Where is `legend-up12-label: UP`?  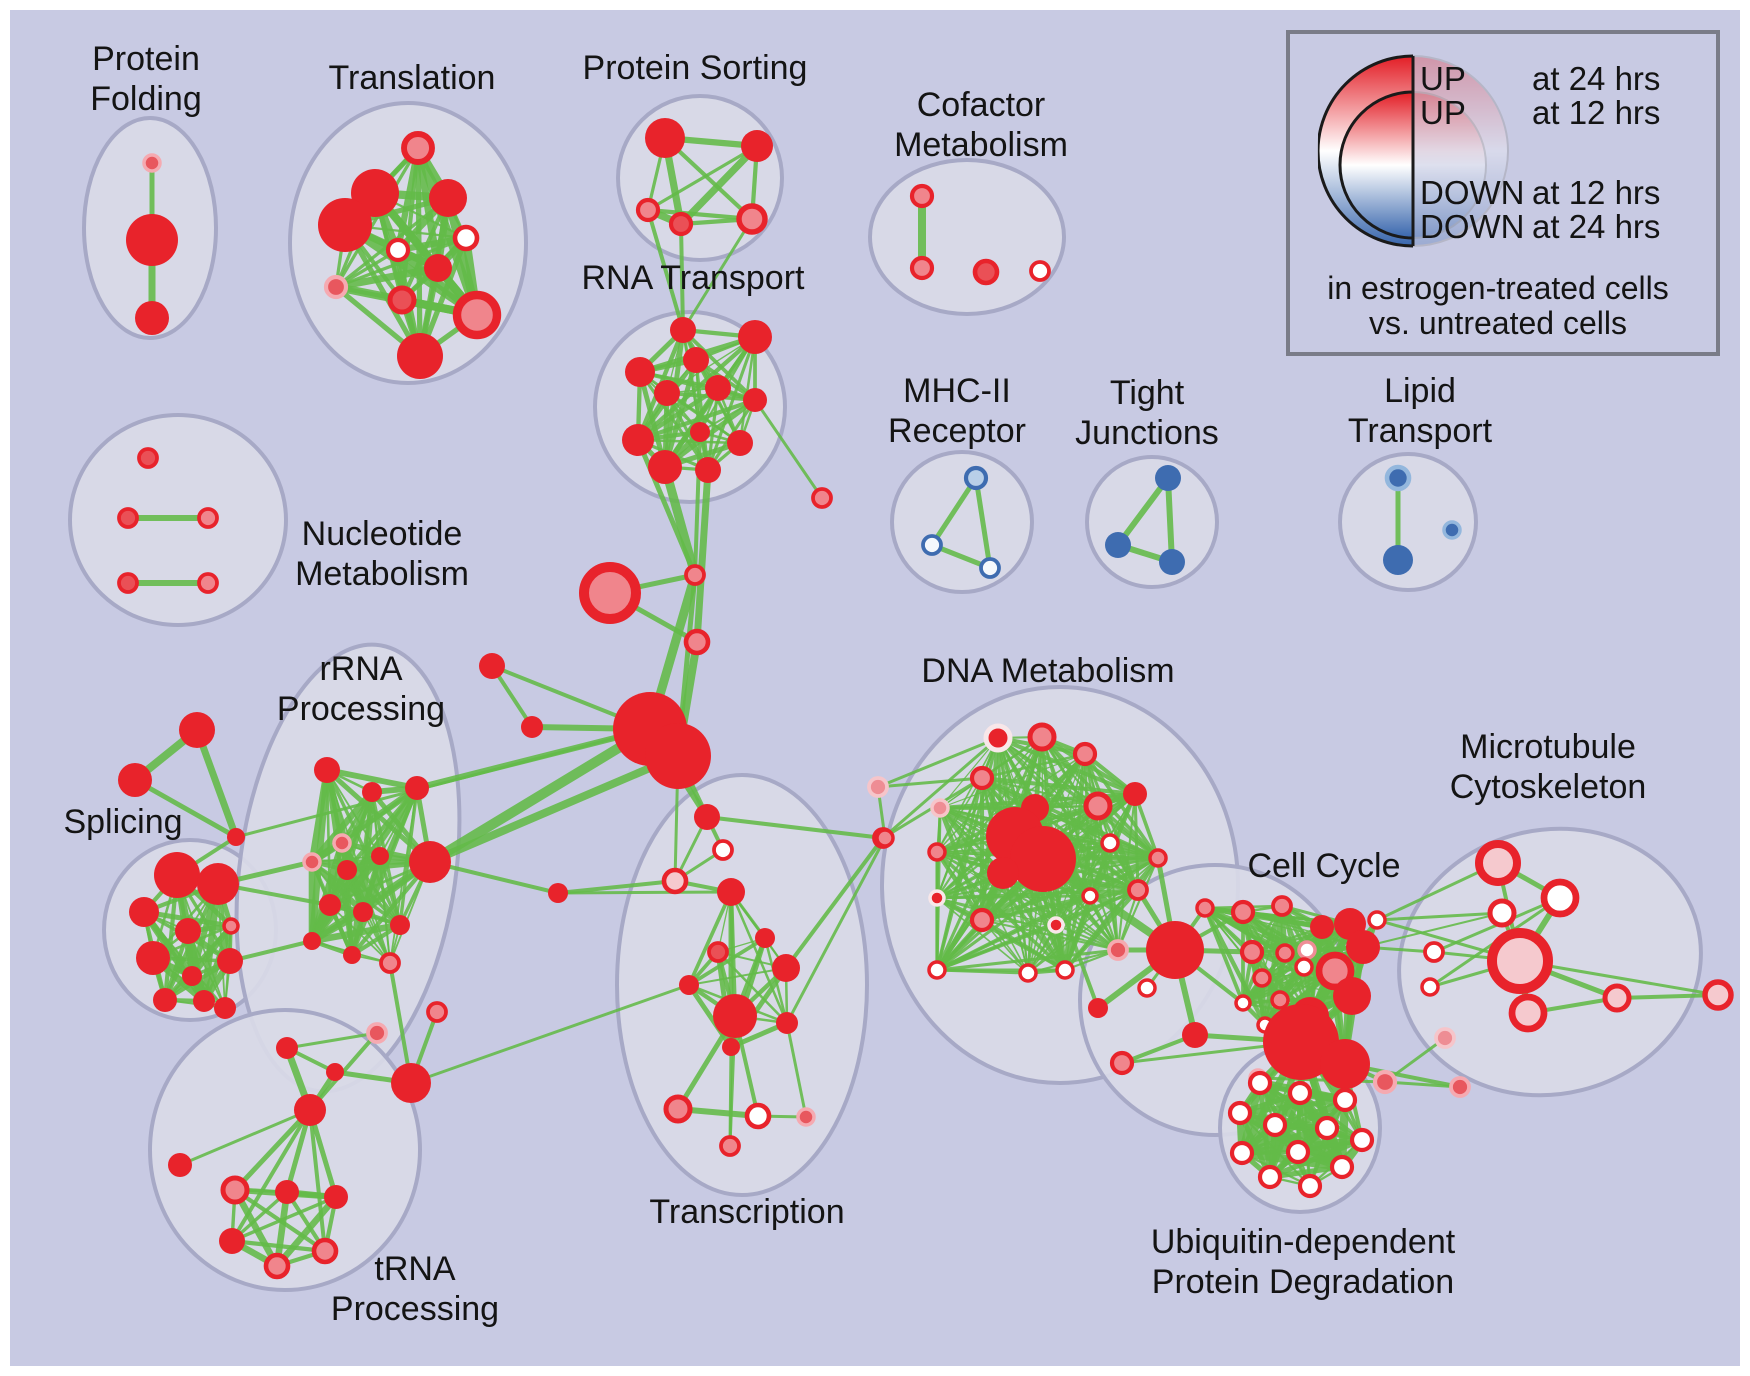 legend-up12-label: UP is located at coordinates (1443, 112).